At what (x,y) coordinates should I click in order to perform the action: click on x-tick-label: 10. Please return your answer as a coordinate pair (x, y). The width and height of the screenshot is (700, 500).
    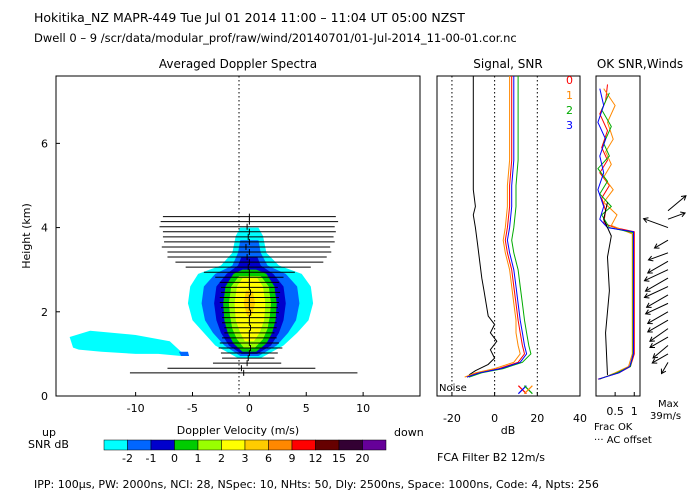
    Looking at the image, I should click on (363, 408).